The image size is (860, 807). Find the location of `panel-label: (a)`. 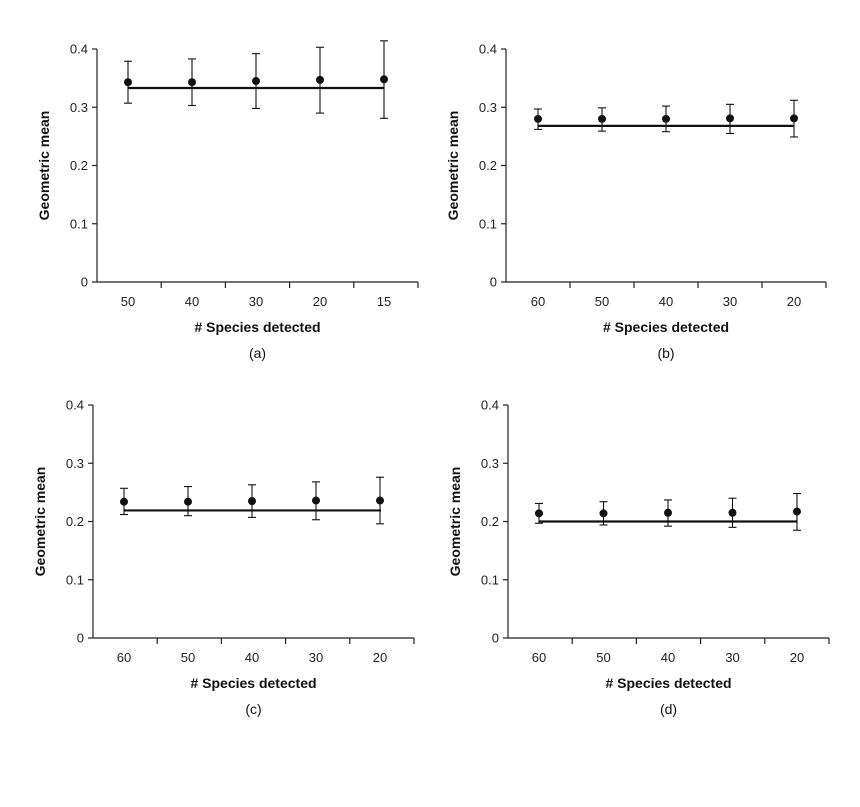

panel-label: (a) is located at coordinates (257, 353).